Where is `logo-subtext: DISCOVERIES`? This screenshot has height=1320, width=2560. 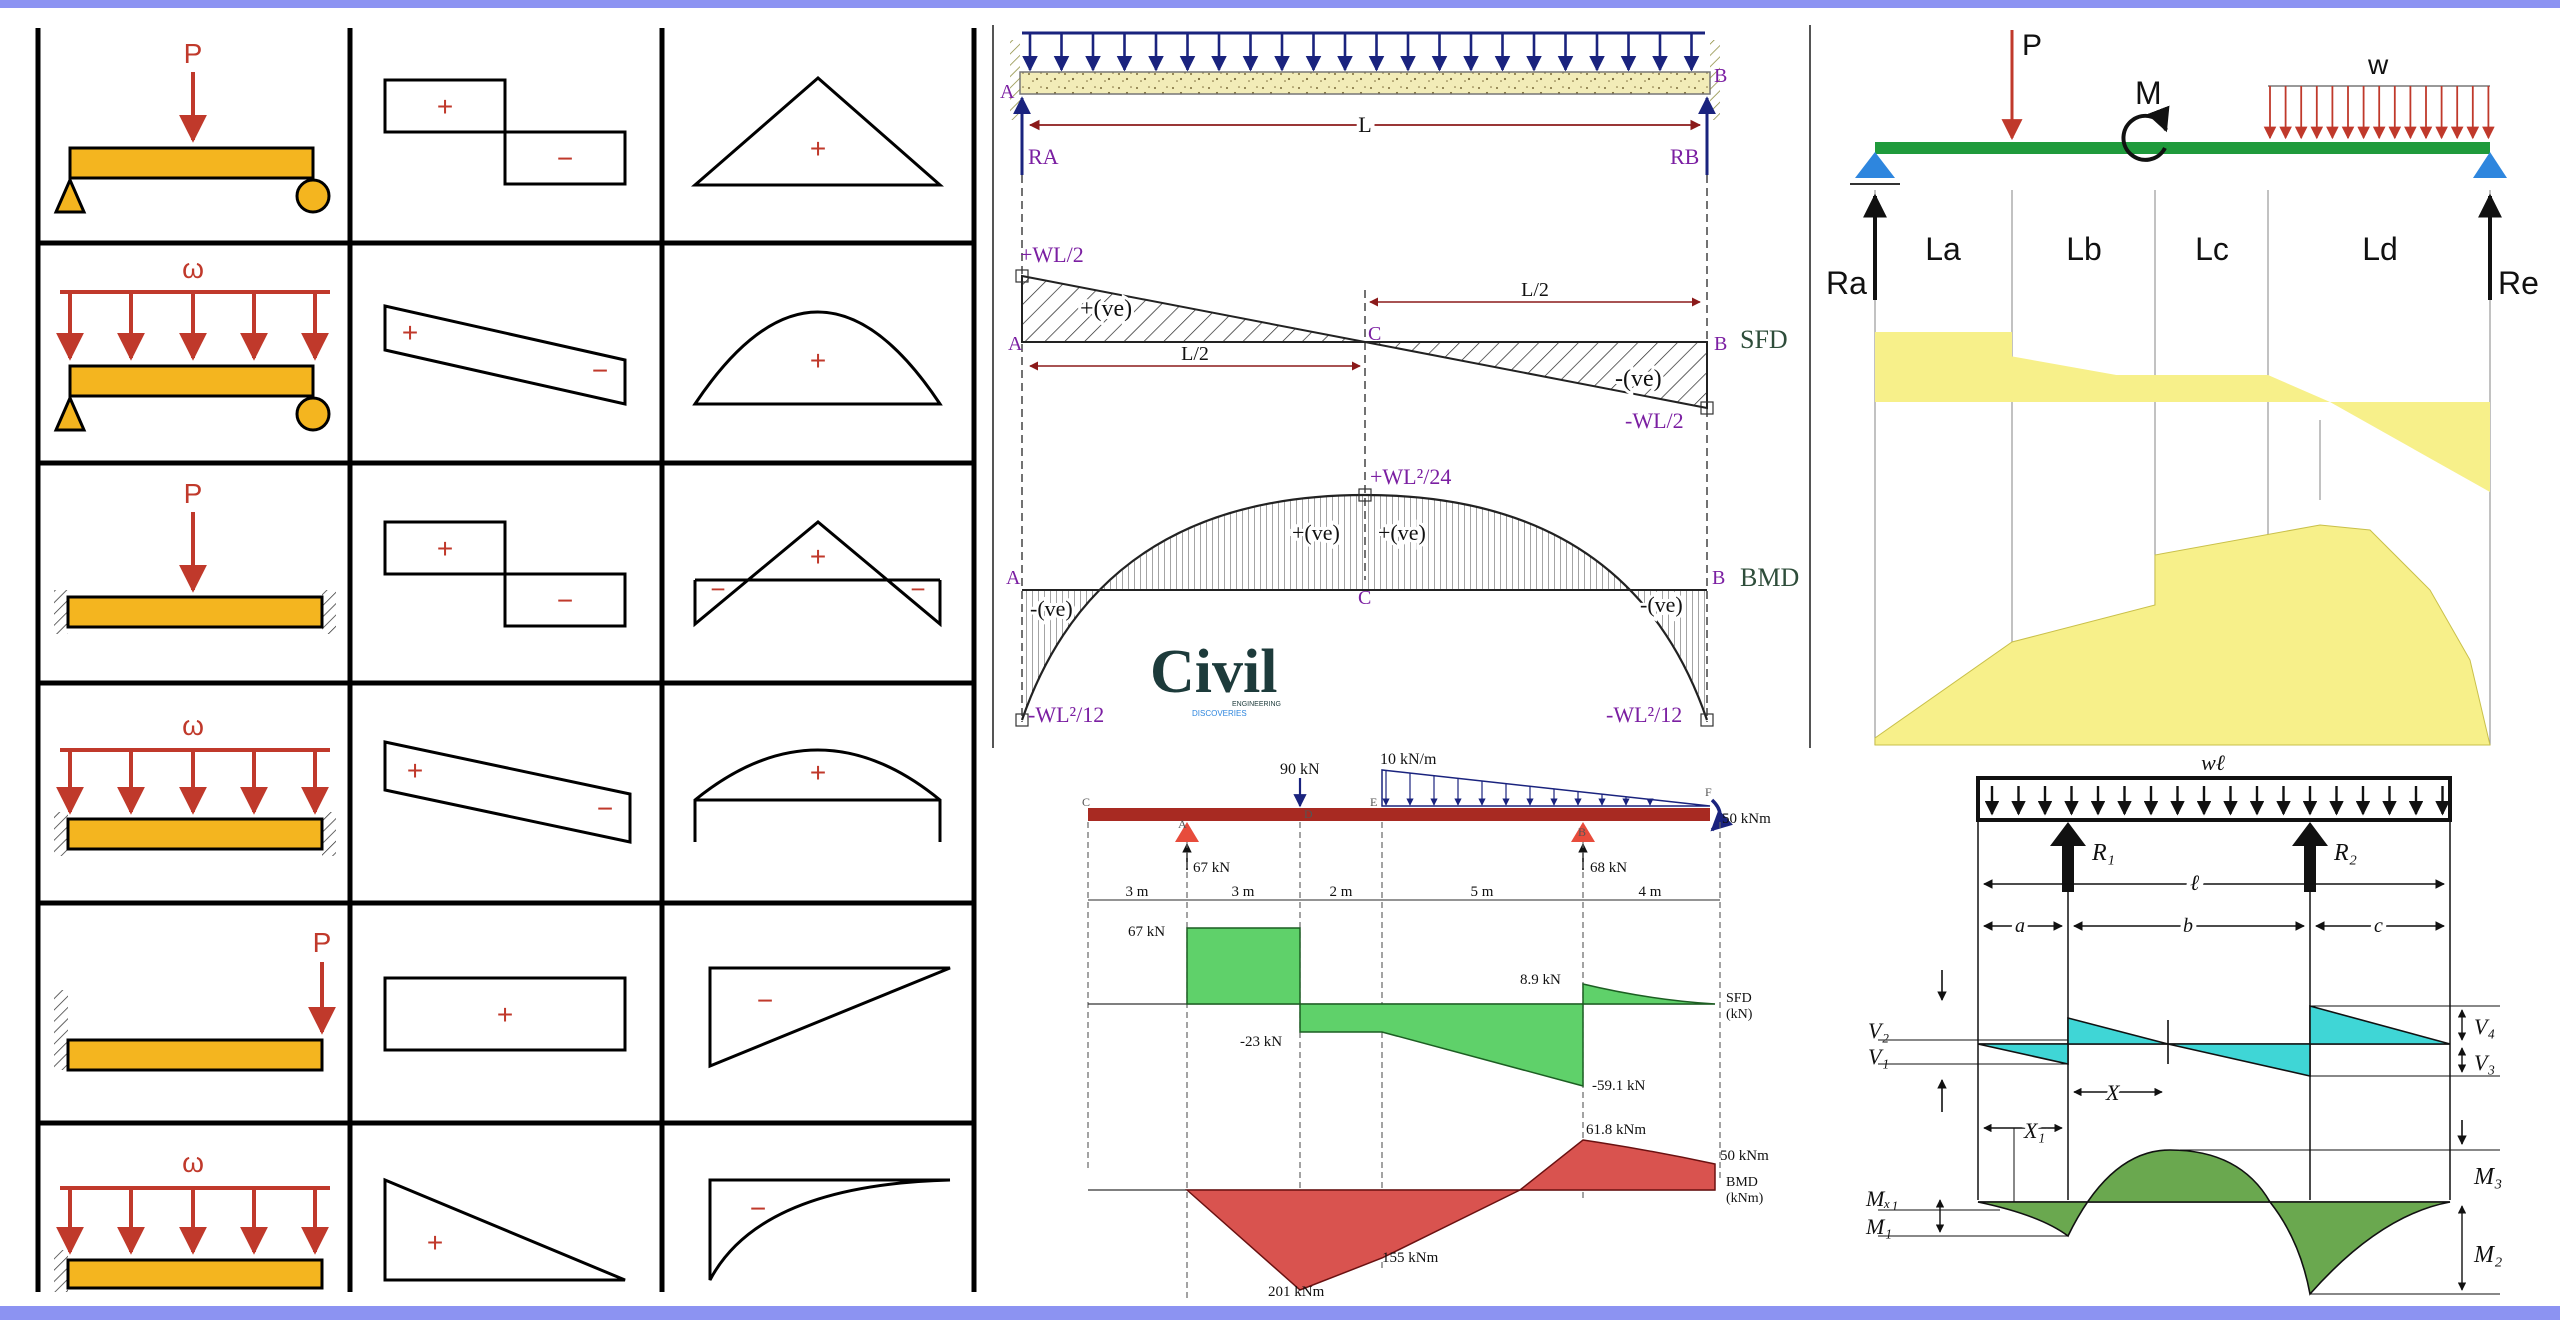 logo-subtext: DISCOVERIES is located at coordinates (1219, 713).